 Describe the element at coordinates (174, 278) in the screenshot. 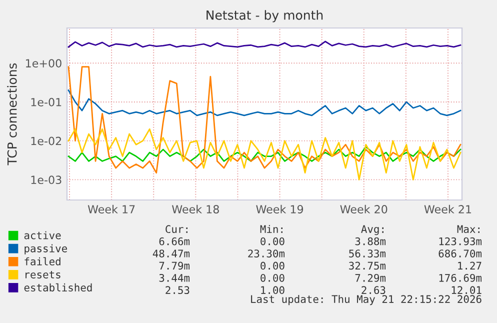

I see `text: 3.44m` at that location.